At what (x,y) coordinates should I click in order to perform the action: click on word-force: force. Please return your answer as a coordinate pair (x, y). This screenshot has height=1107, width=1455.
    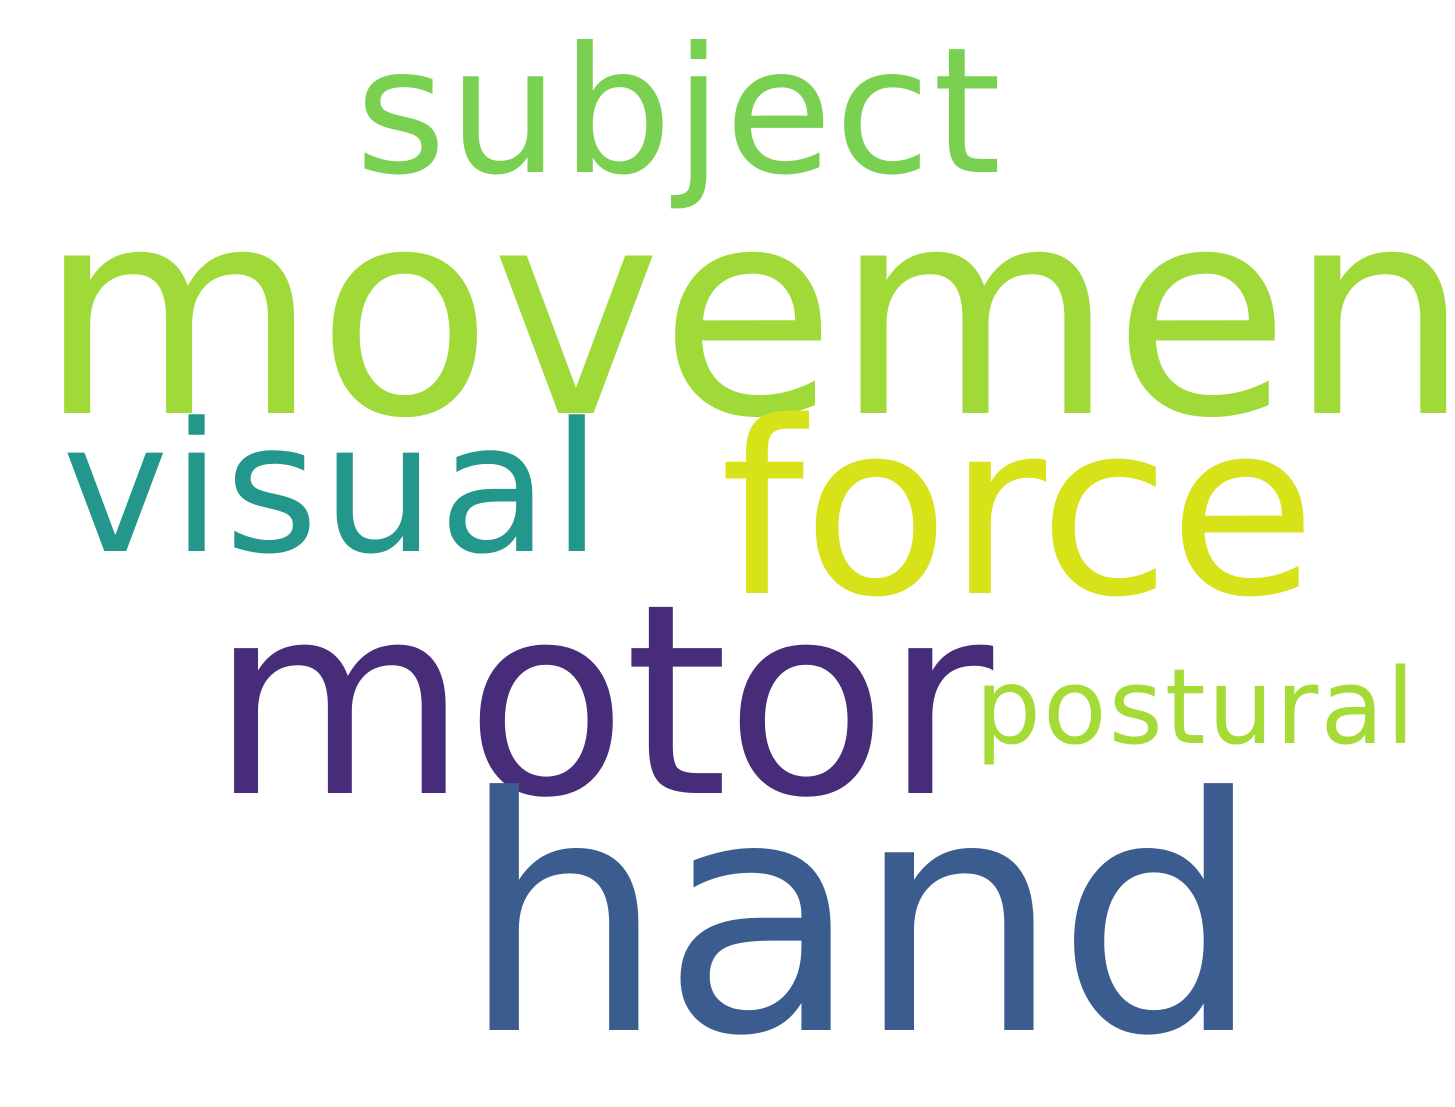
    Looking at the image, I should click on (1018, 510).